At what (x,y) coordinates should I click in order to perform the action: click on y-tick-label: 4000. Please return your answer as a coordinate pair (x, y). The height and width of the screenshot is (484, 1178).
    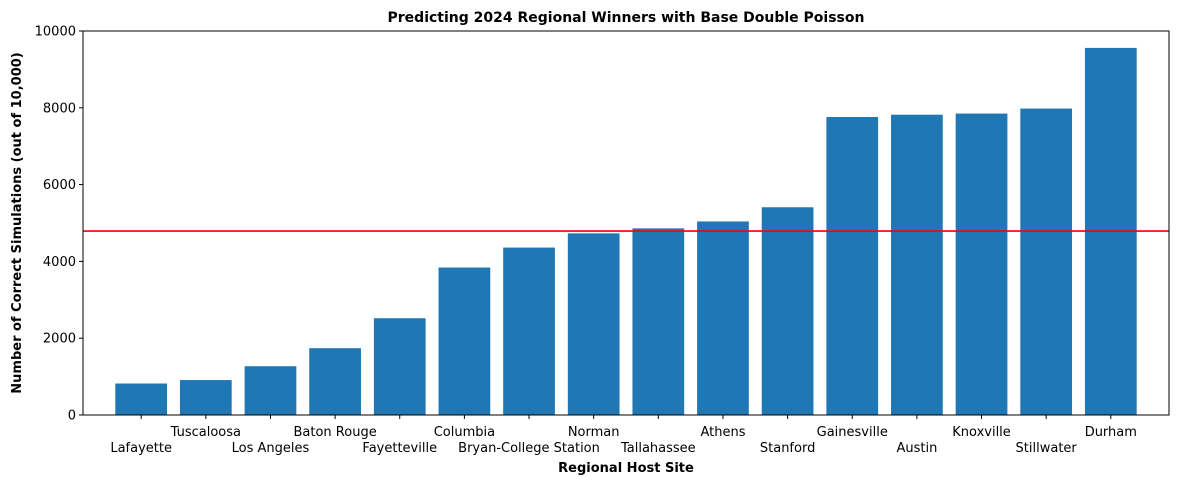
    Looking at the image, I should click on (59, 262).